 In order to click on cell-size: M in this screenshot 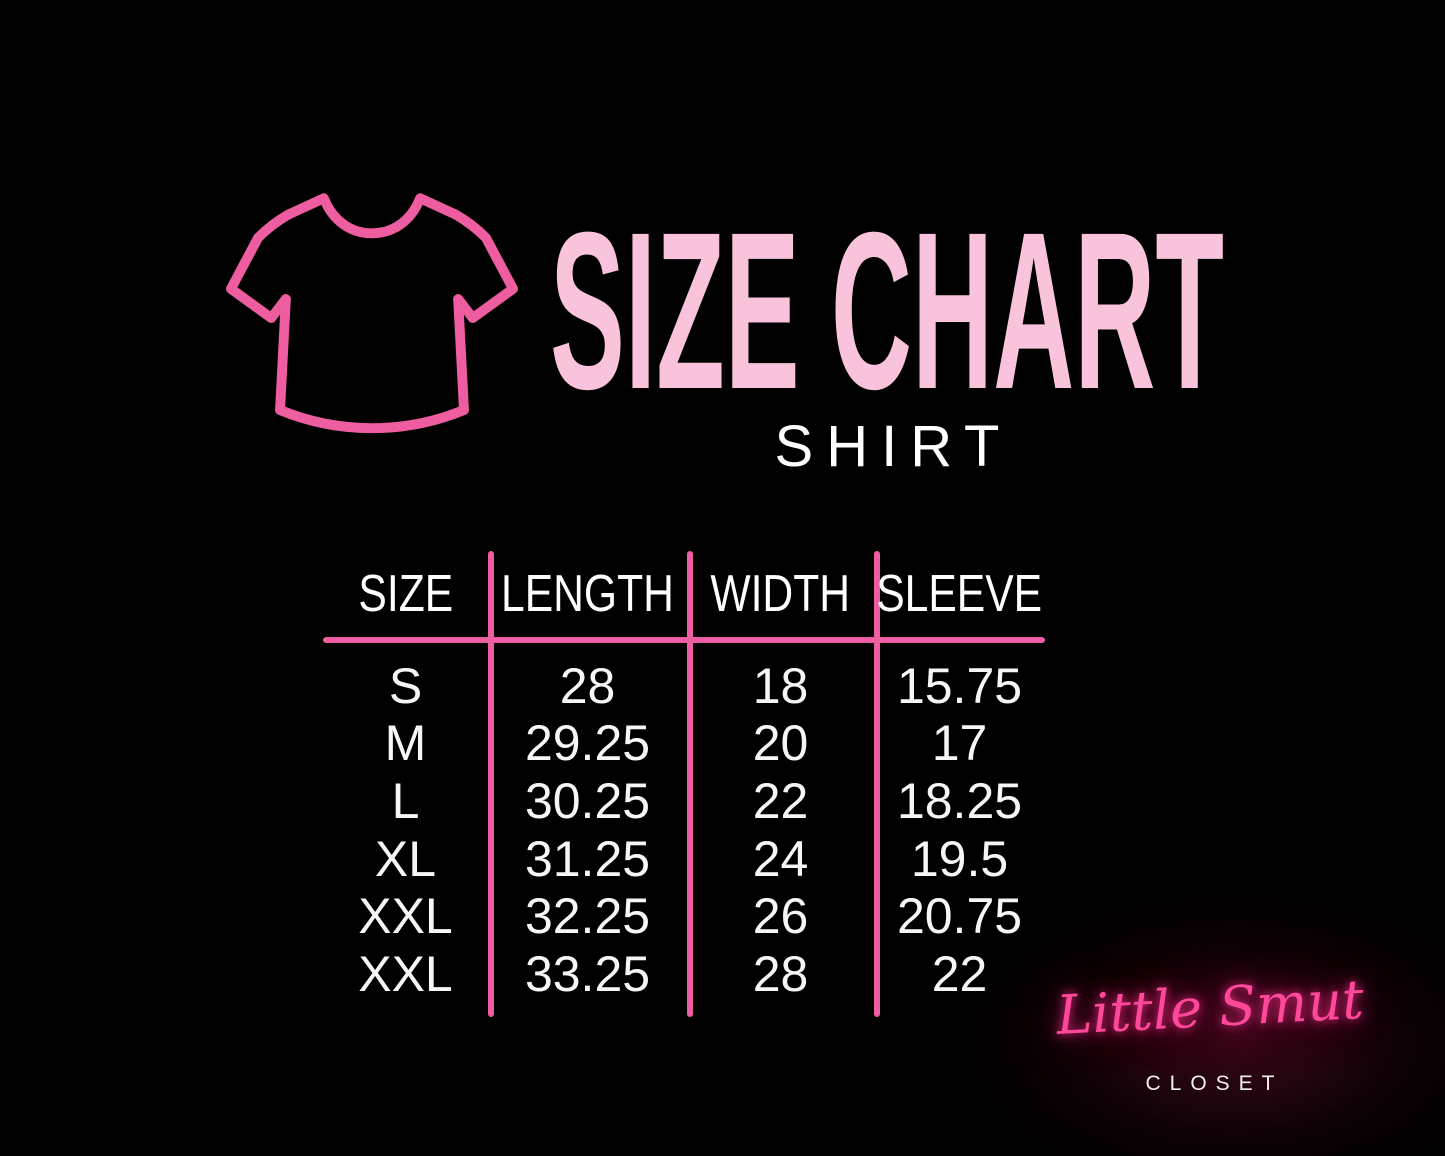, I will do `click(405, 743)`.